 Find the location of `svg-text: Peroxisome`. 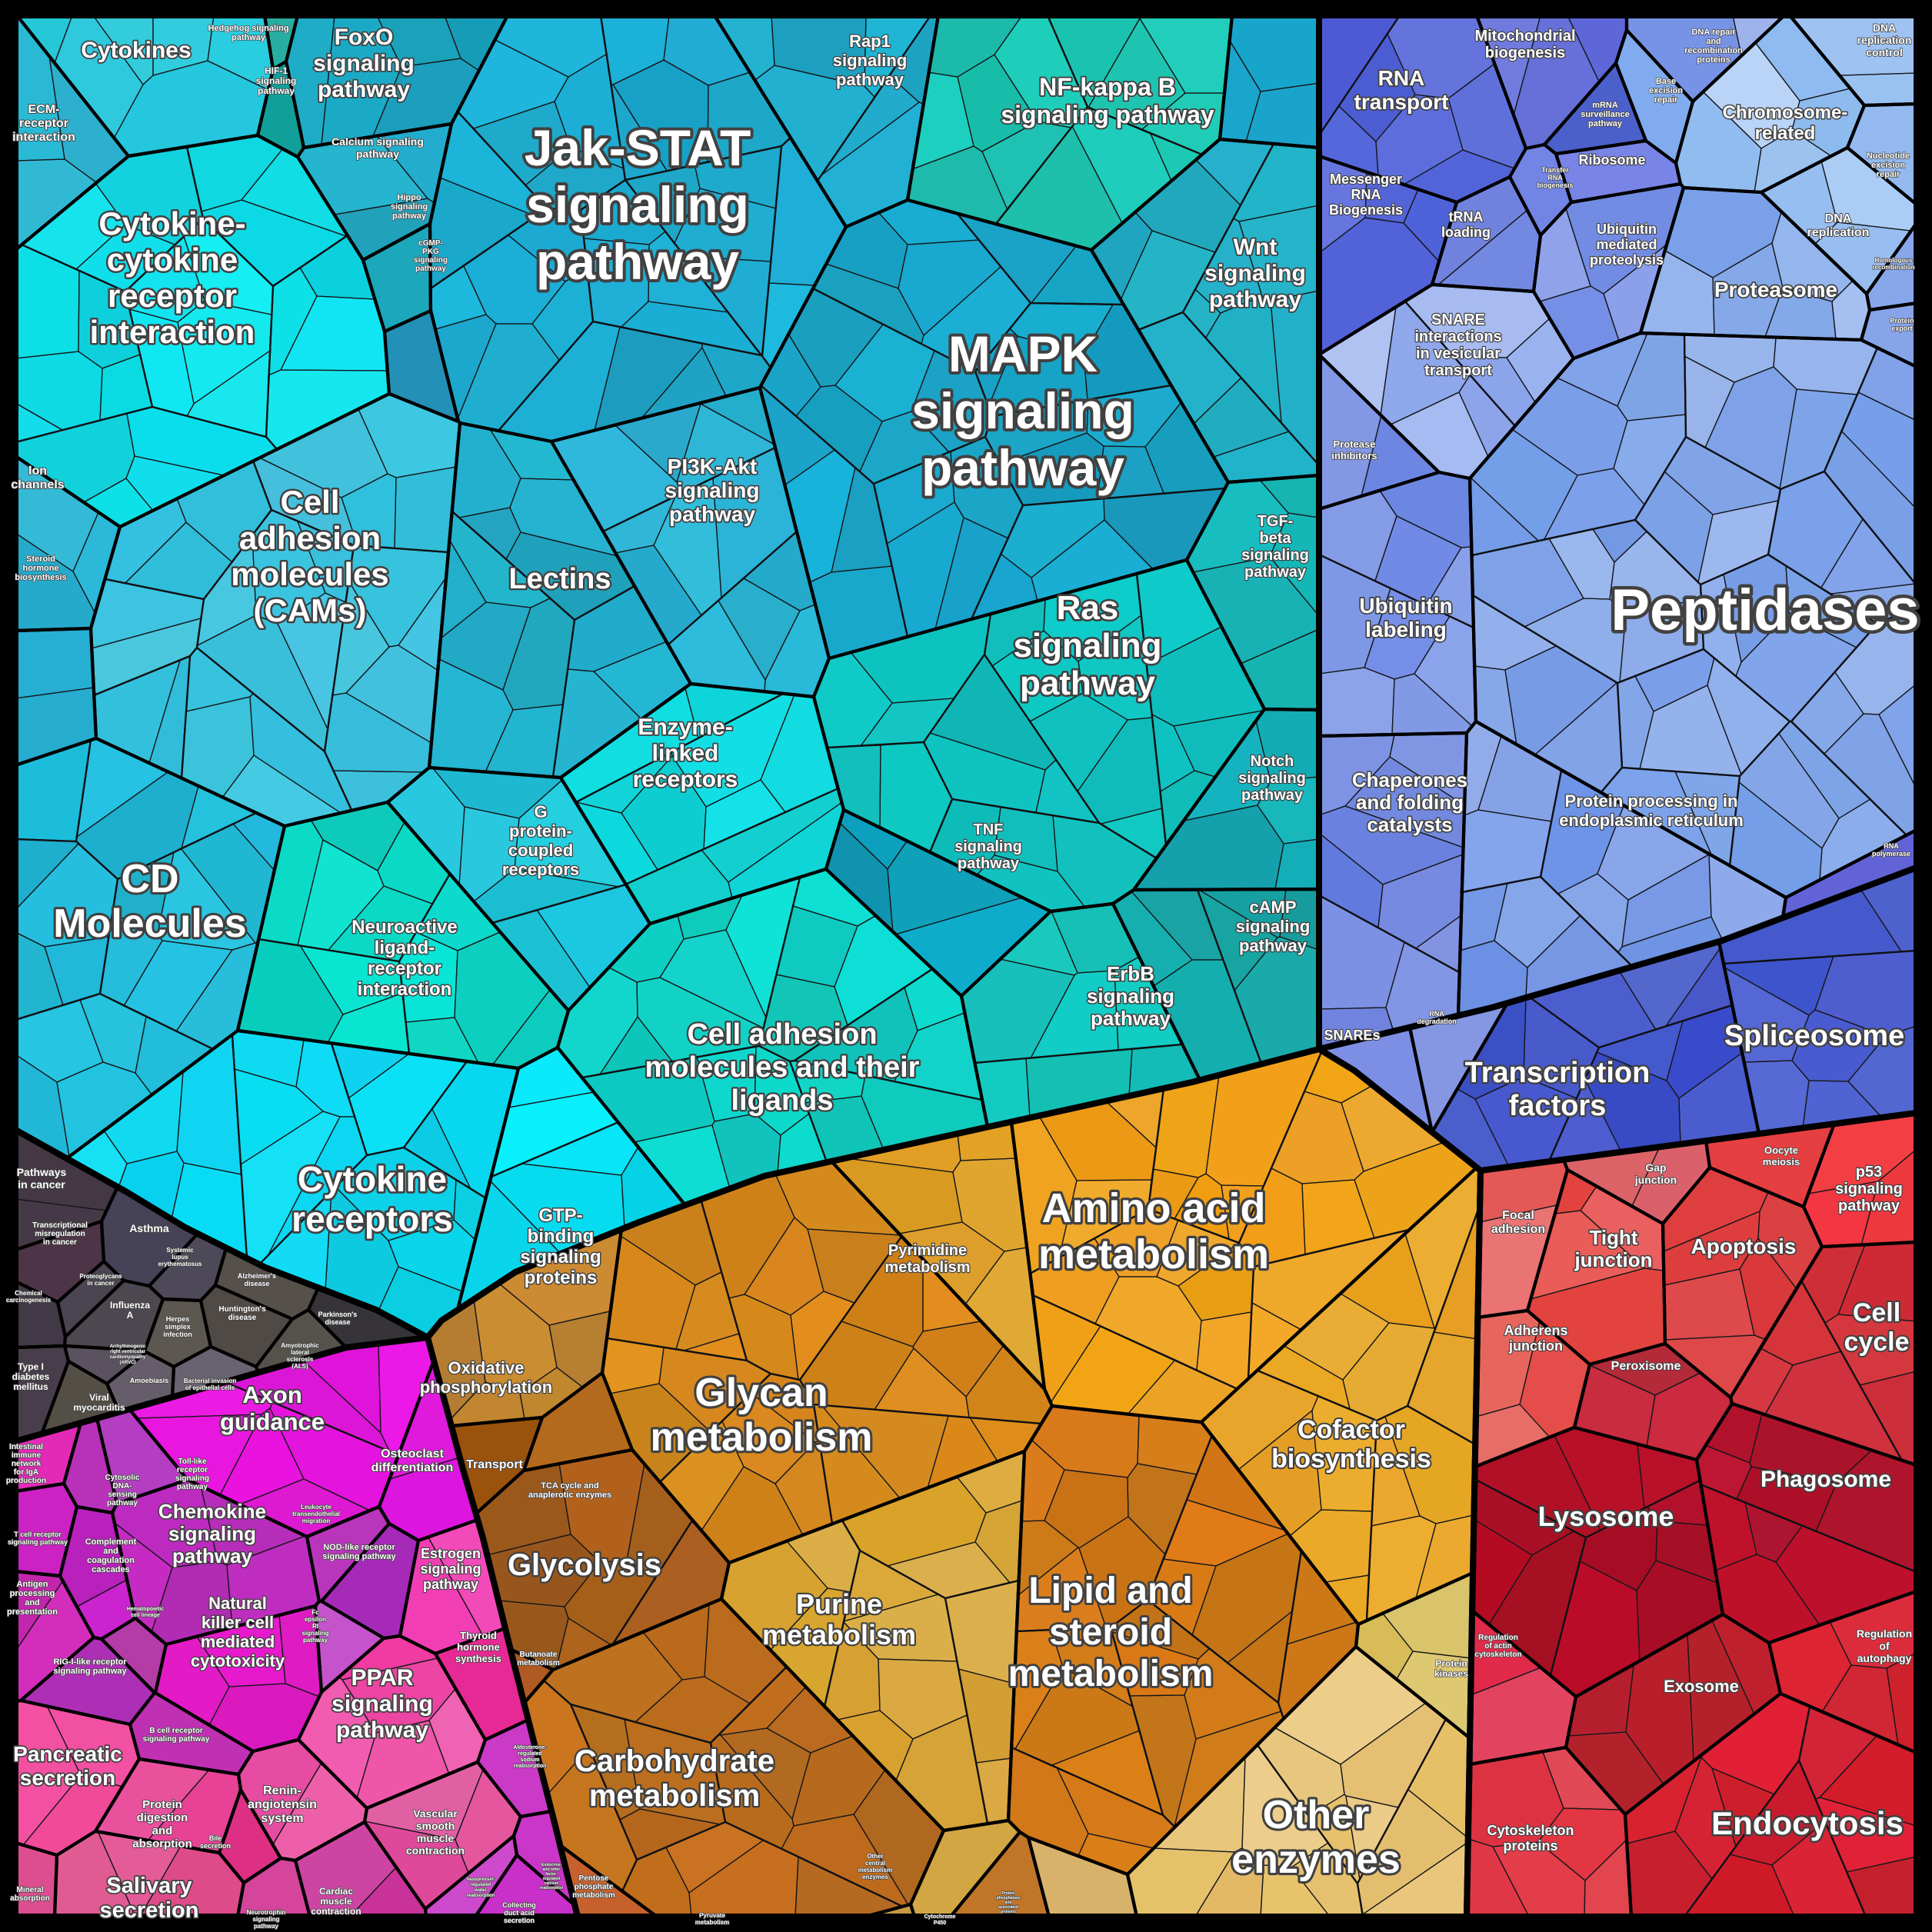

svg-text: Peroxisome is located at coordinates (1646, 1366).